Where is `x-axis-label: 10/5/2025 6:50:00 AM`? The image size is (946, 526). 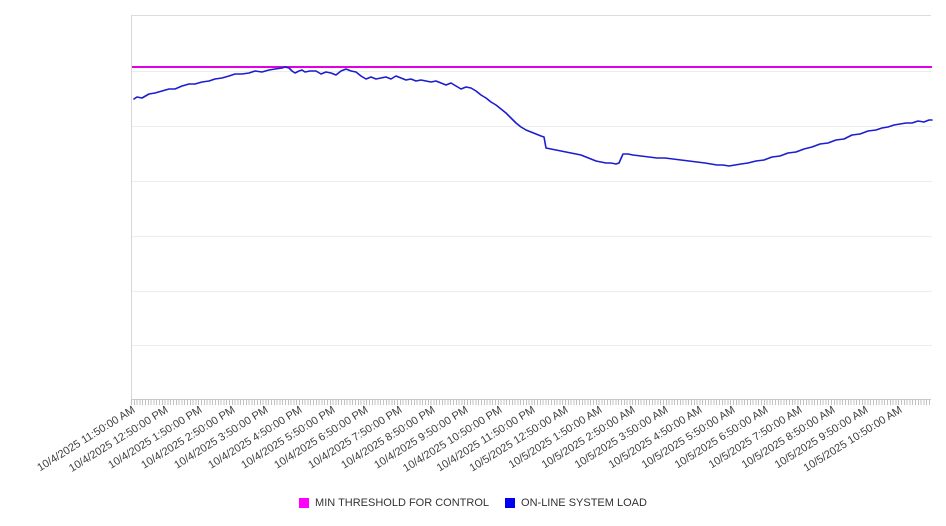 x-axis-label: 10/5/2025 6:50:00 AM is located at coordinates (722, 438).